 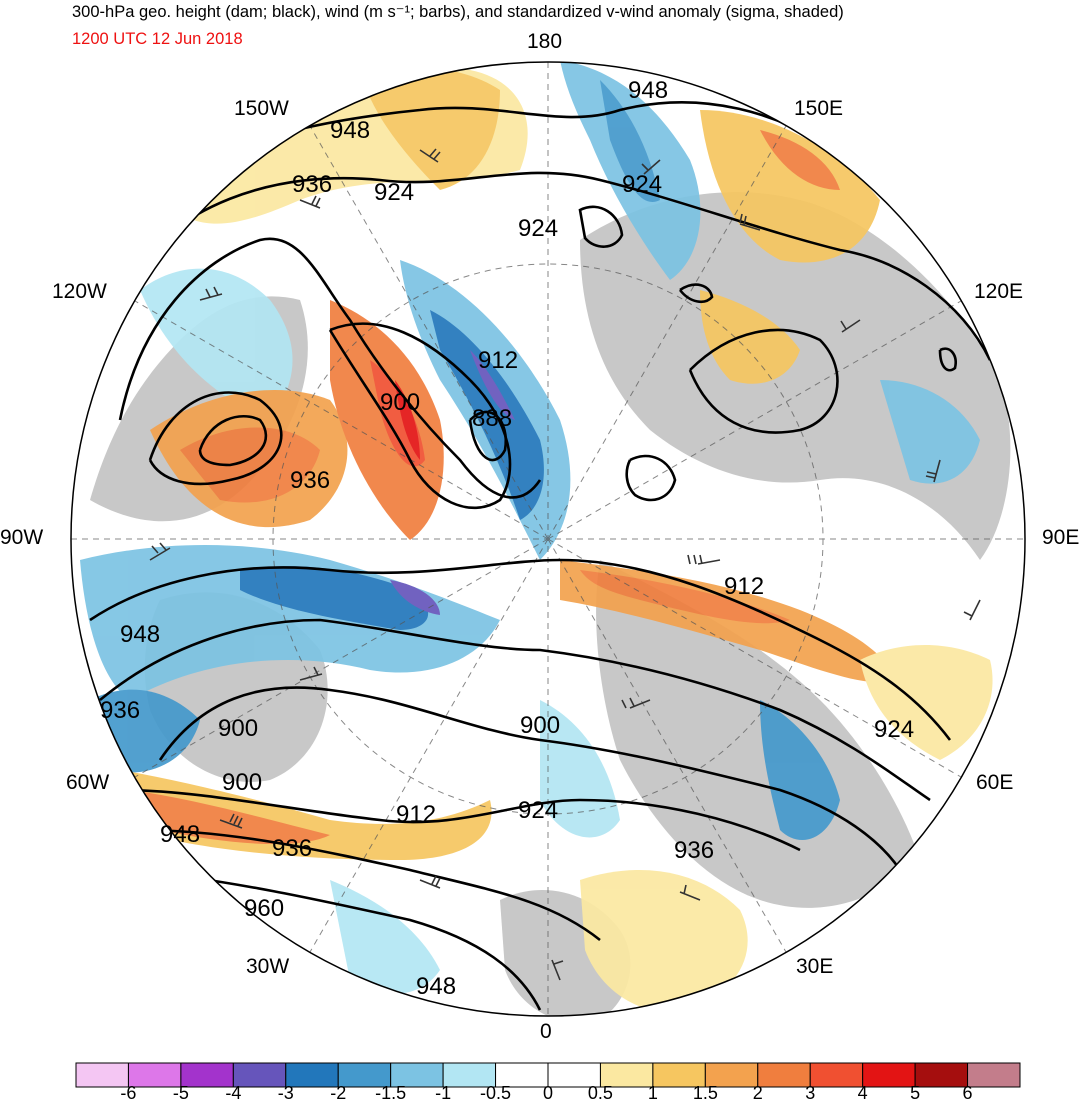 What do you see at coordinates (157, 39) in the screenshot?
I see `valid-time: 1200 UTC 12 Jun 2018` at bounding box center [157, 39].